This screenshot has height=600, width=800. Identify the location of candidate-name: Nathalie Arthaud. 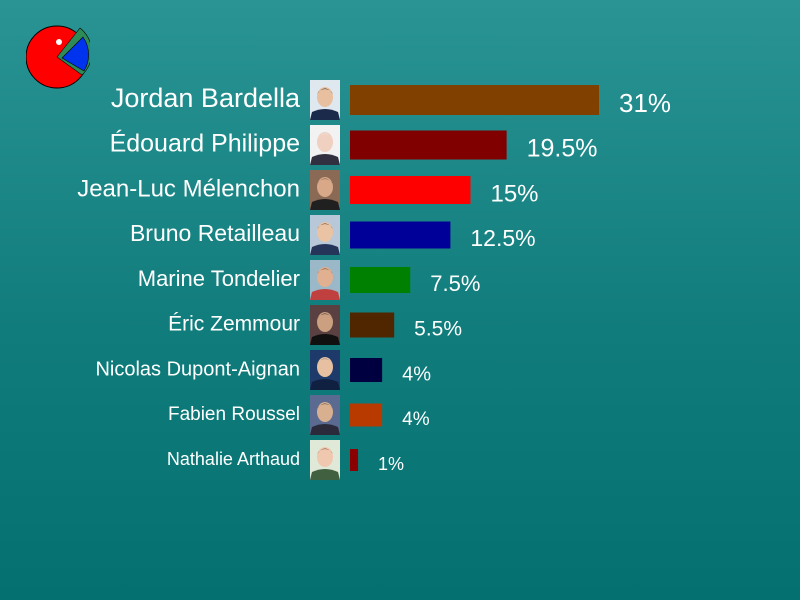
(233, 459).